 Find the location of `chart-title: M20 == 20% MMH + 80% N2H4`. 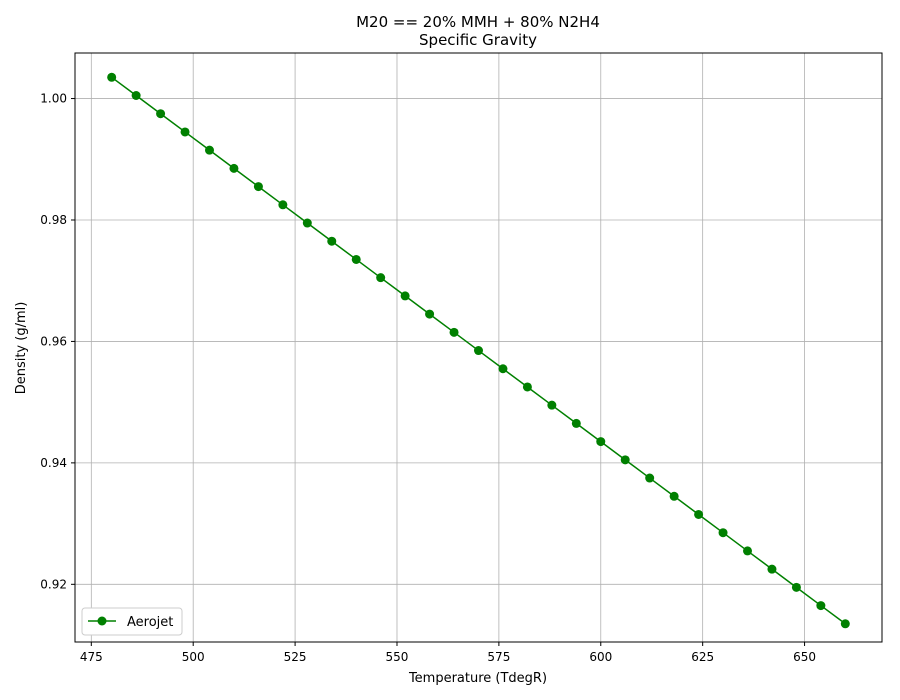

chart-title: M20 == 20% MMH + 80% N2H4 is located at coordinates (478, 22).